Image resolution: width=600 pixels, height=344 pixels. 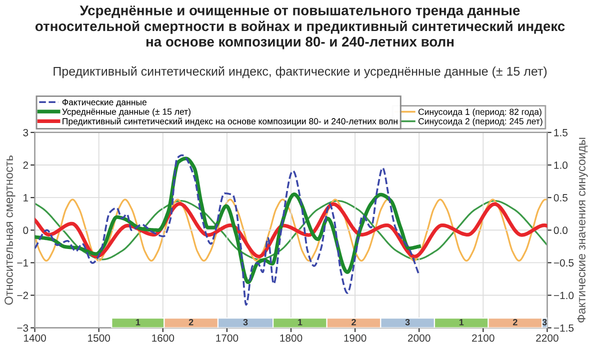 What do you see at coordinates (480, 112) in the screenshot?
I see `legend-label: Синусоида 1 (период: 82 года)` at bounding box center [480, 112].